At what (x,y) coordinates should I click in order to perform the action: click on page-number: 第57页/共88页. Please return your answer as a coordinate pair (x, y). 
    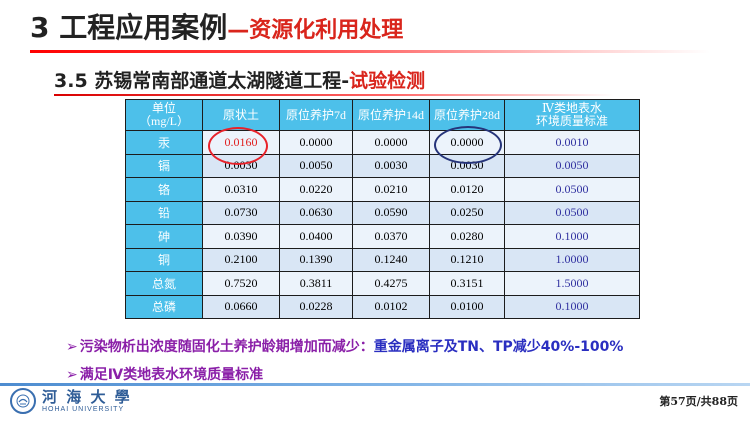
    Looking at the image, I should click on (698, 401).